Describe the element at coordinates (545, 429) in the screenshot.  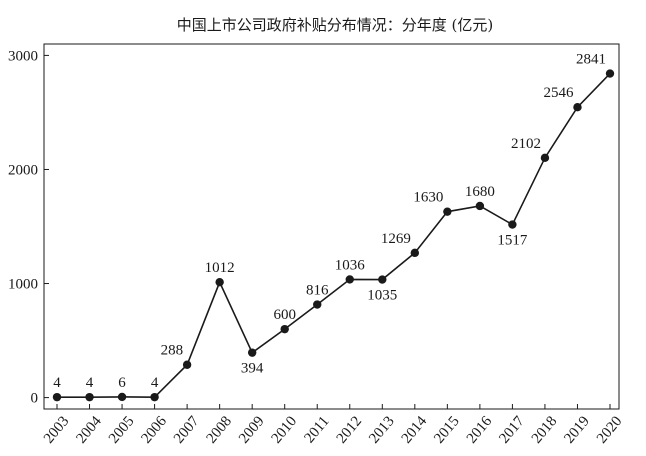
I see `x-tick-label: 2018` at that location.